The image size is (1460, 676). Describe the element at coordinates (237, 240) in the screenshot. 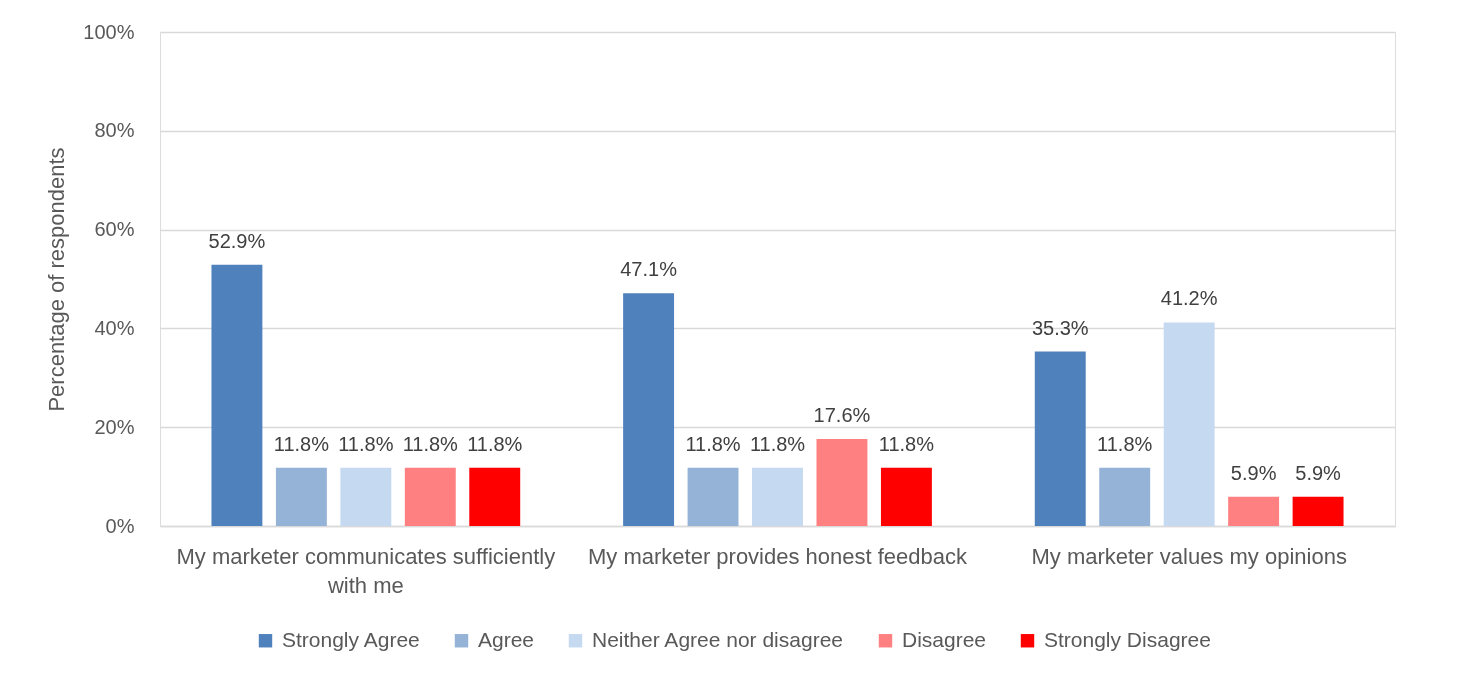

I see `data-label: 52.9%` at that location.